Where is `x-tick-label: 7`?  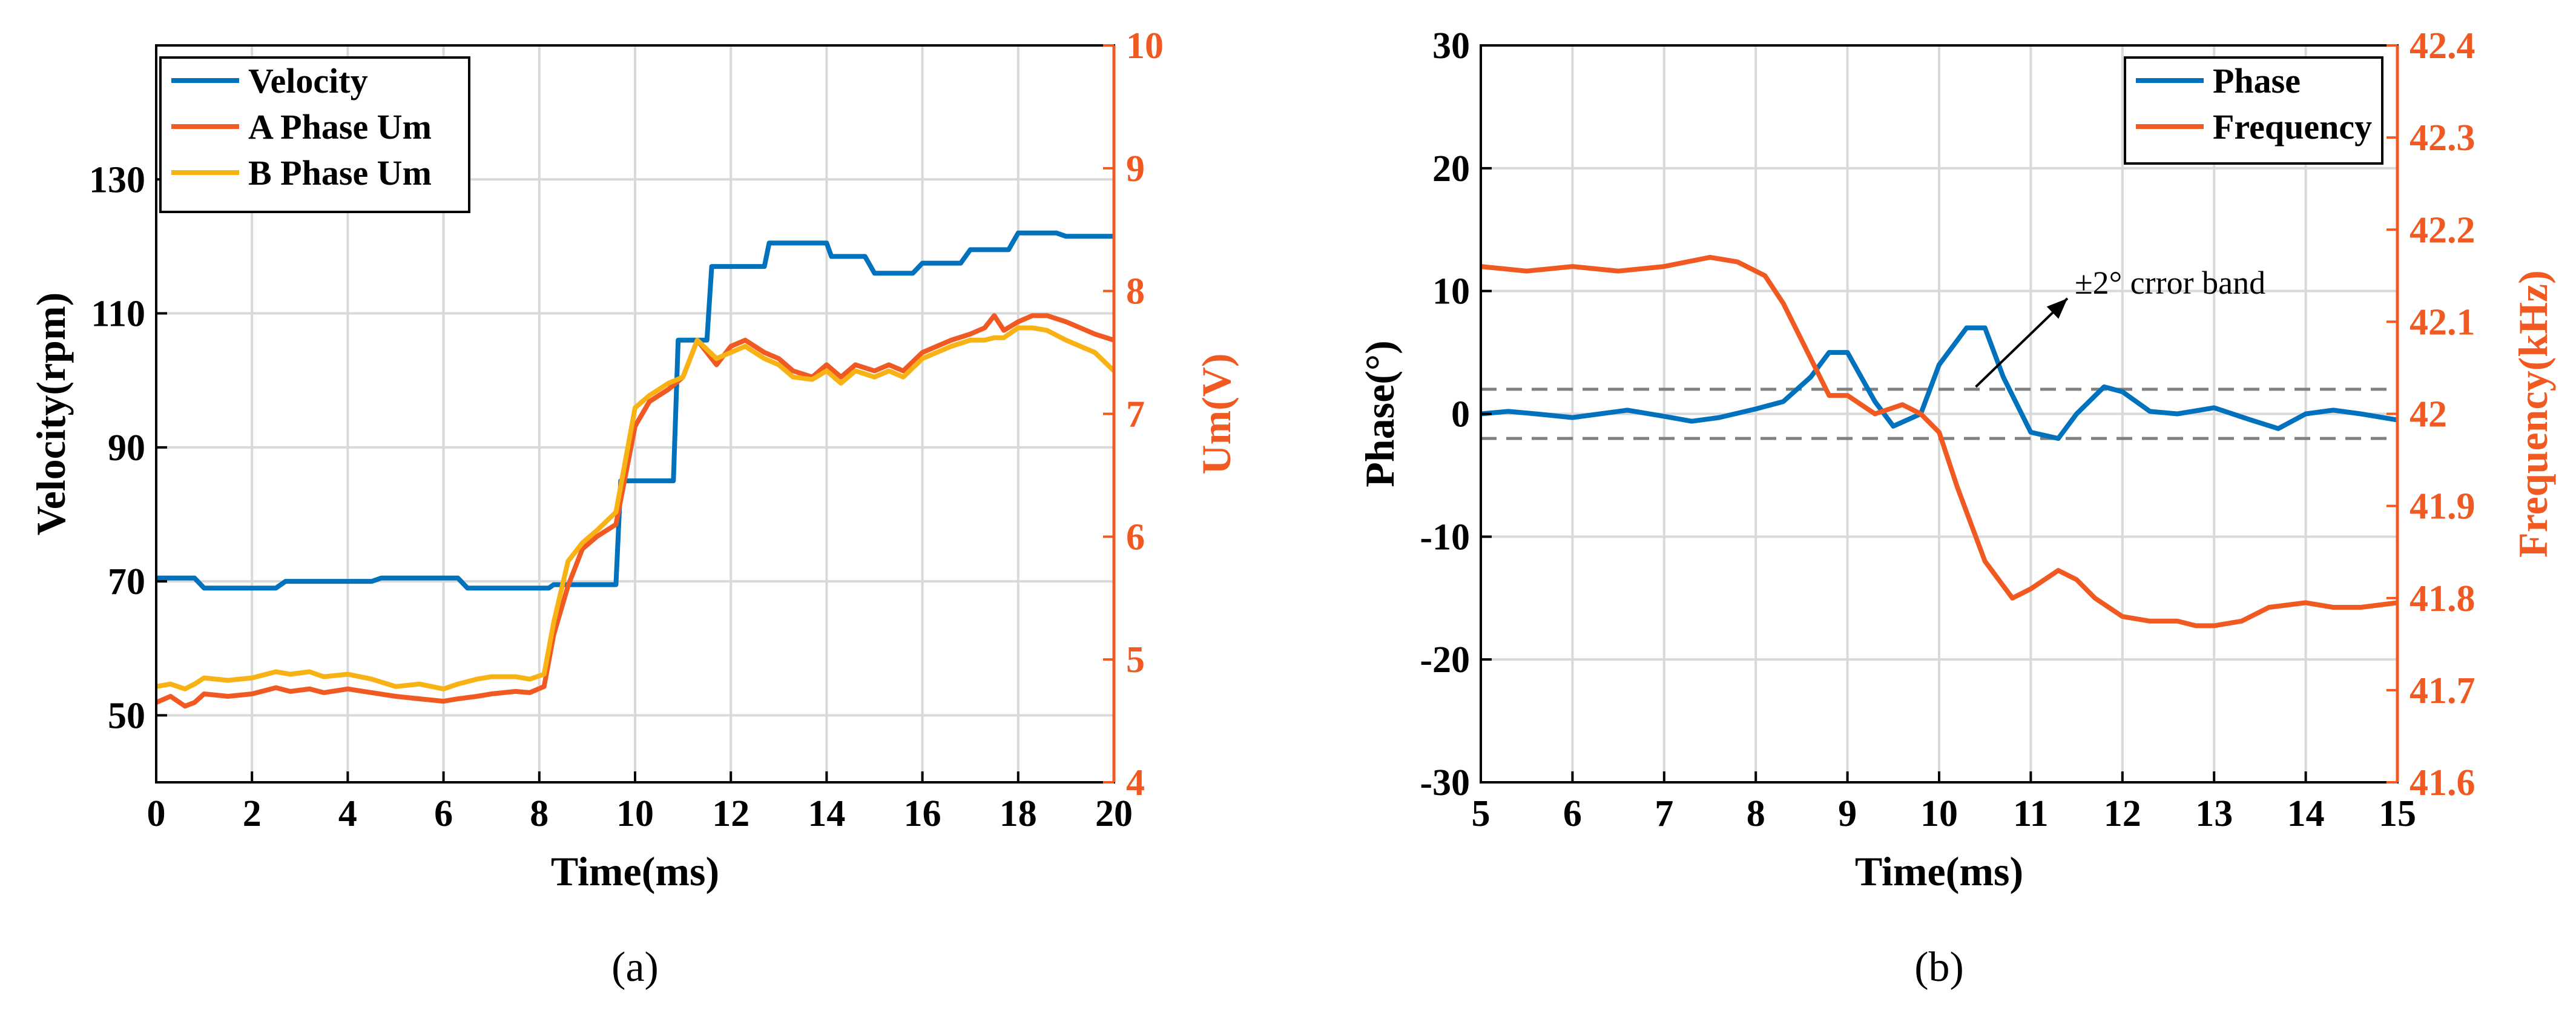
x-tick-label: 7 is located at coordinates (1664, 813).